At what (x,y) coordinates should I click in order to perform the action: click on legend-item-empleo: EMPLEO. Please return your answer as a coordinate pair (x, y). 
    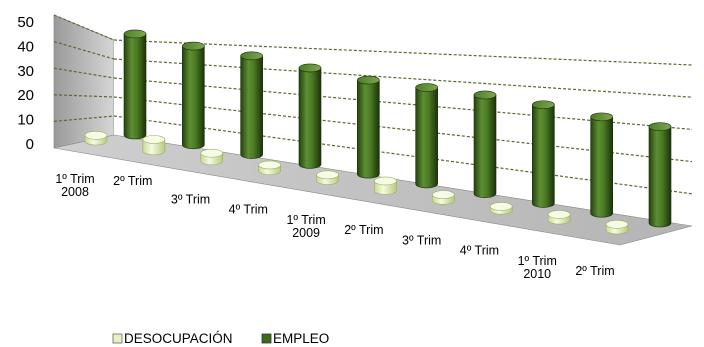
    Looking at the image, I should click on (295, 338).